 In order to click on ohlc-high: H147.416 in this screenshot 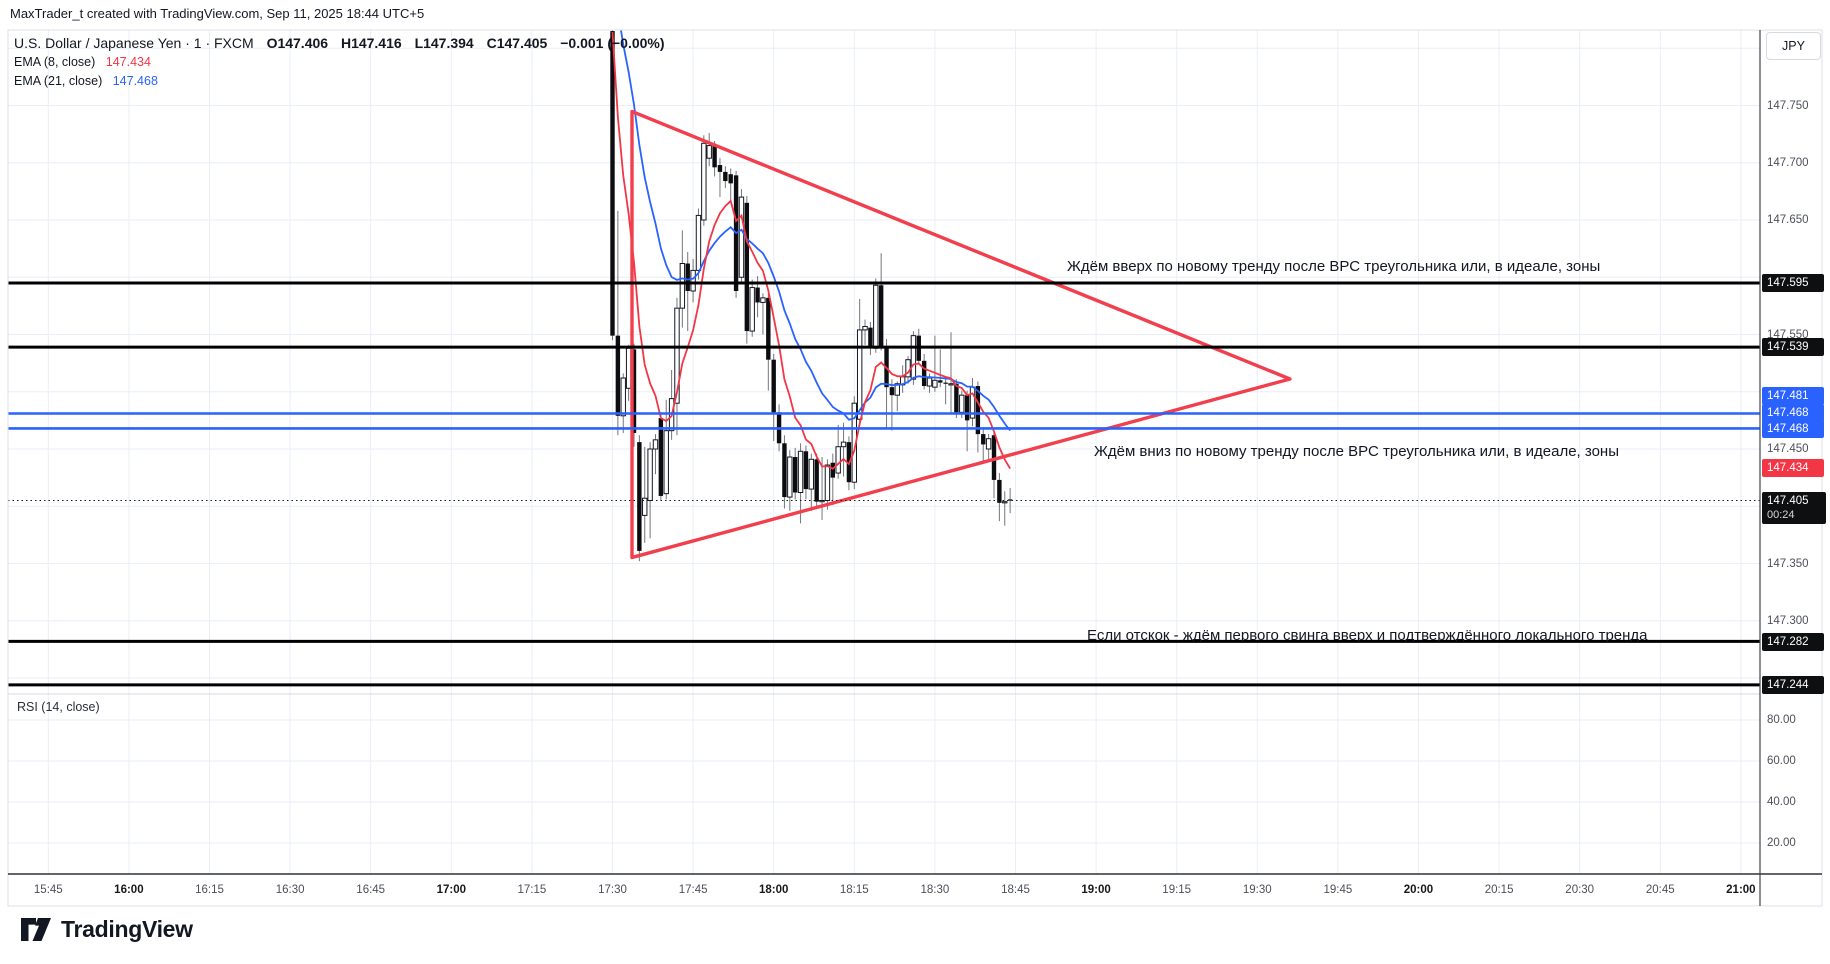, I will do `click(371, 43)`.